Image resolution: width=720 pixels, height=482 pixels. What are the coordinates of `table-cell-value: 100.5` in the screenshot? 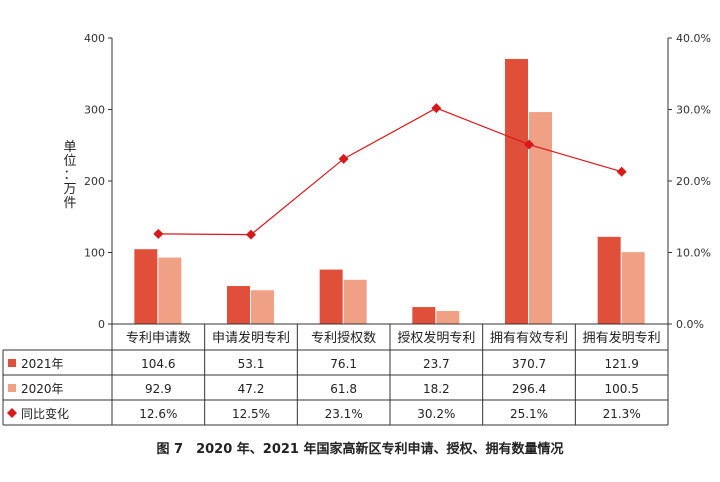 It's located at (621, 389).